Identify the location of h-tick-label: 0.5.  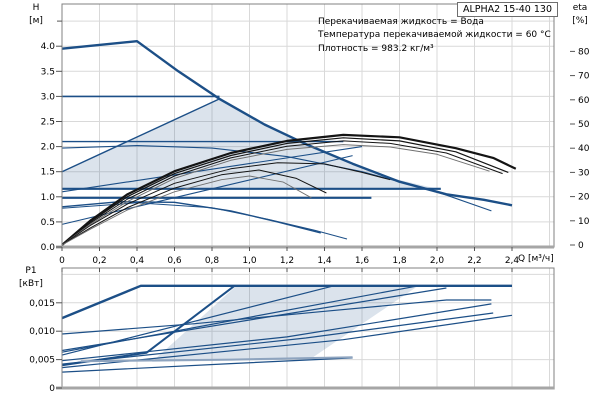
(48, 223).